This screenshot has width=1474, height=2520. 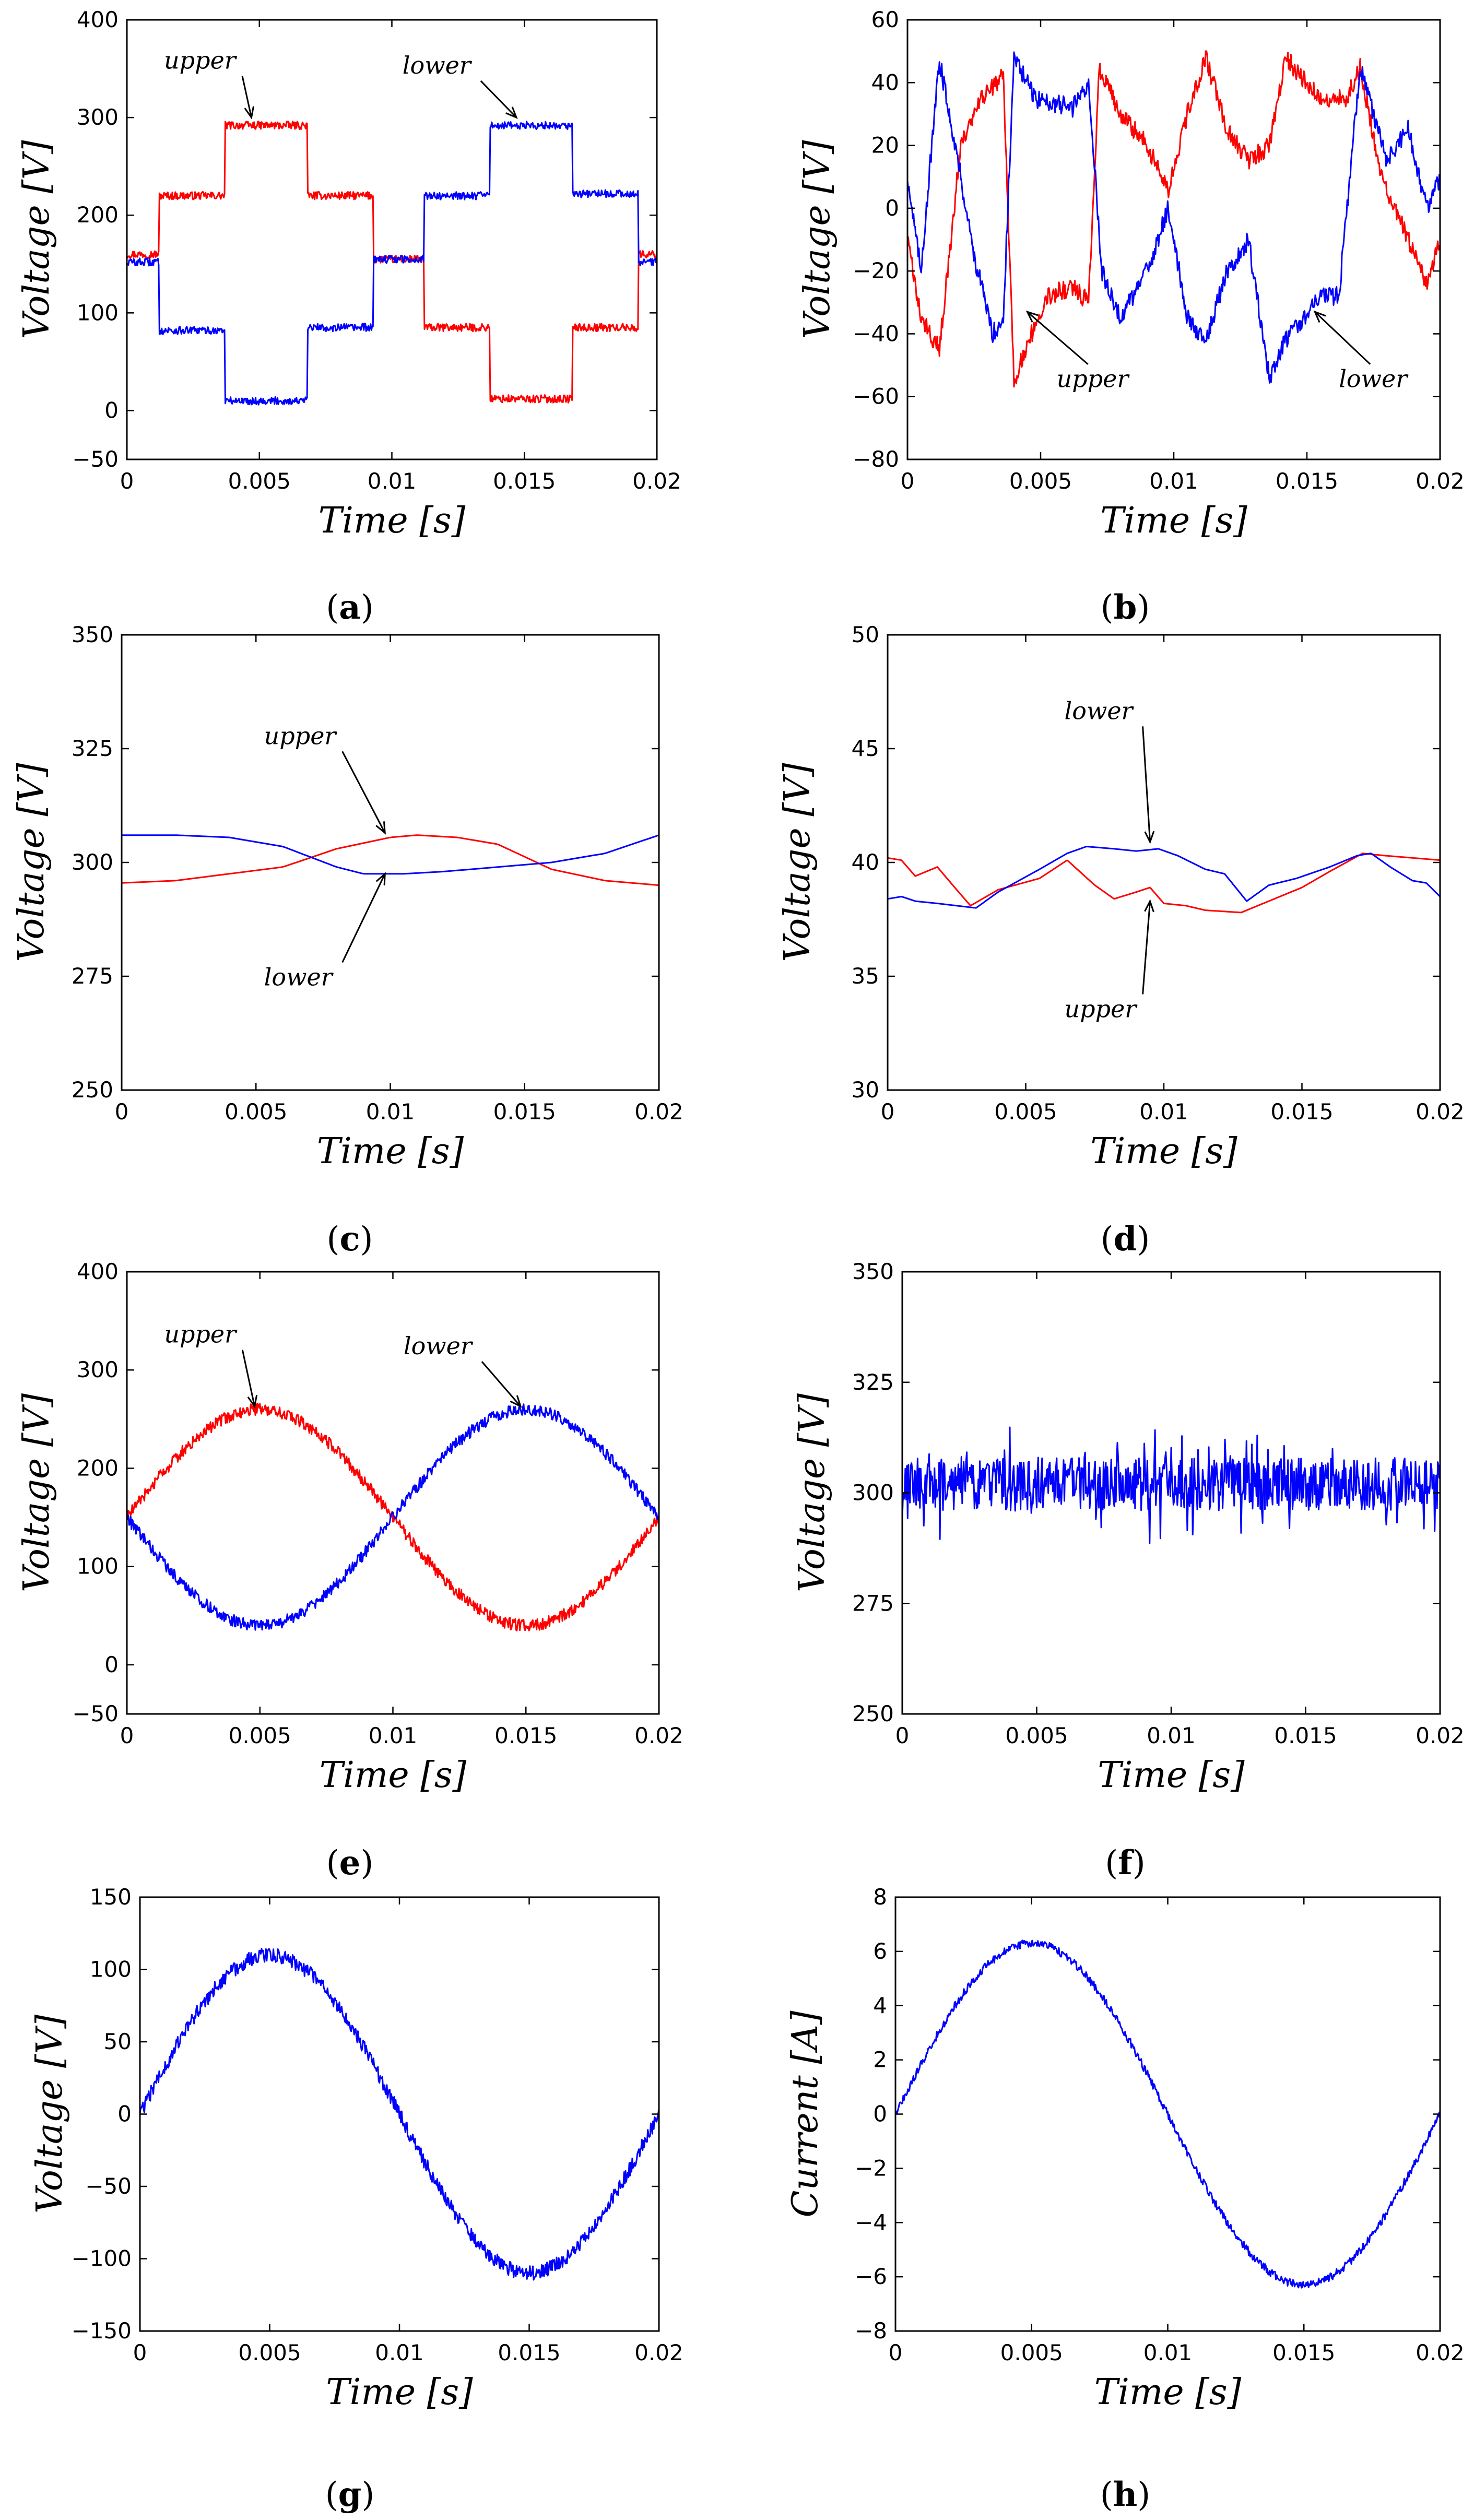 I want to click on y-tick-label: −150, so click(x=102, y=2331).